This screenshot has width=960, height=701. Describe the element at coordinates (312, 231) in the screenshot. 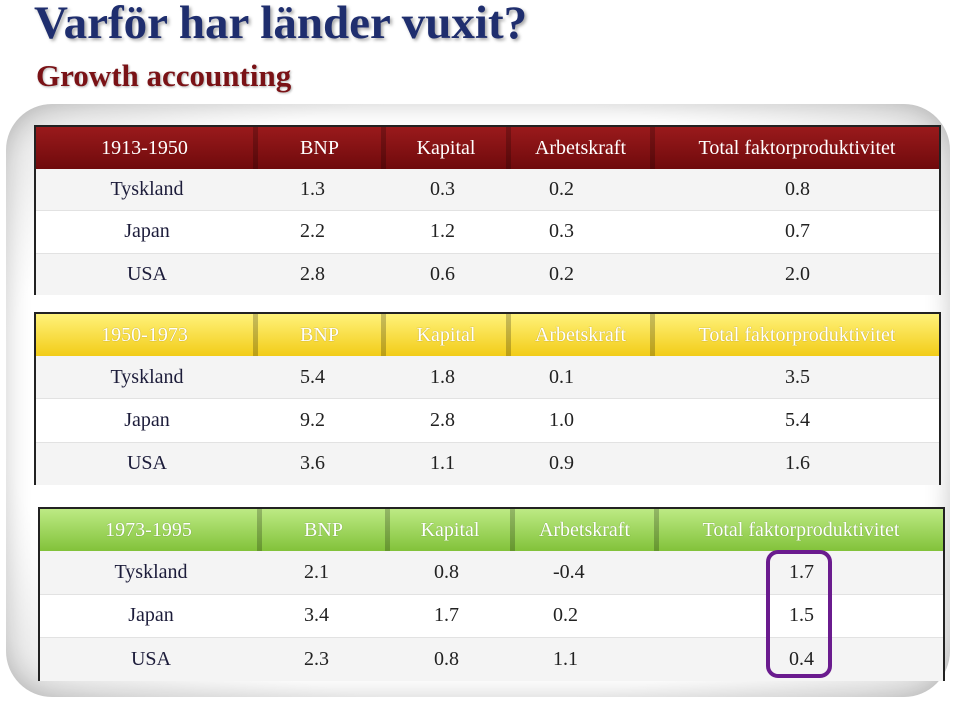

I see `bnp-value: 2.2` at that location.